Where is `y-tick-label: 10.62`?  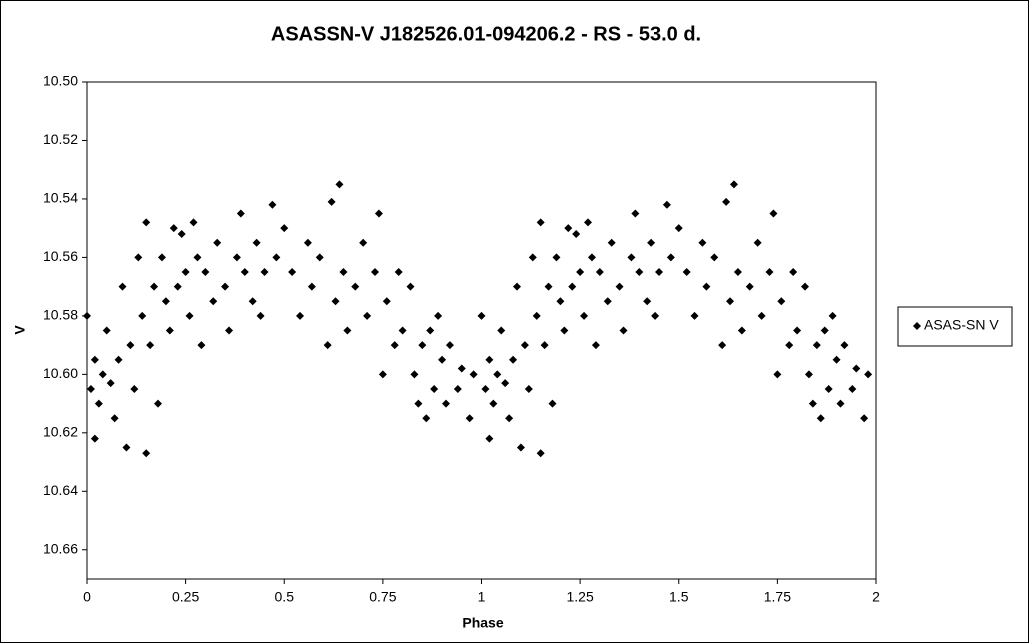
y-tick-label: 10.62 is located at coordinates (60, 432).